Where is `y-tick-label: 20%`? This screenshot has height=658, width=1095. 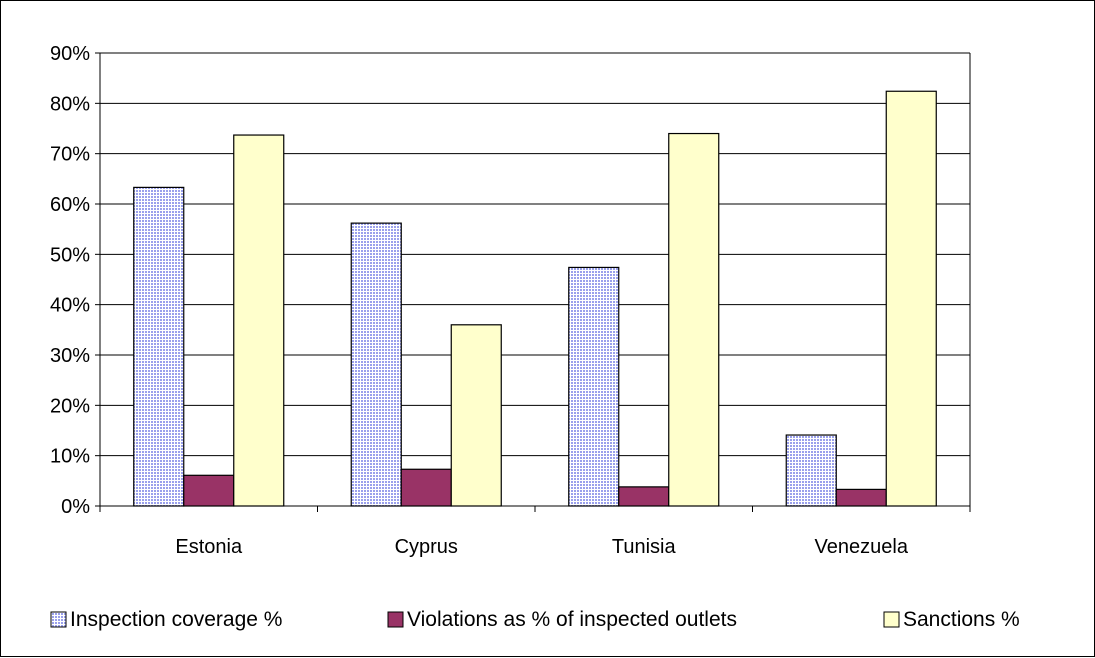
y-tick-label: 20% is located at coordinates (70, 406).